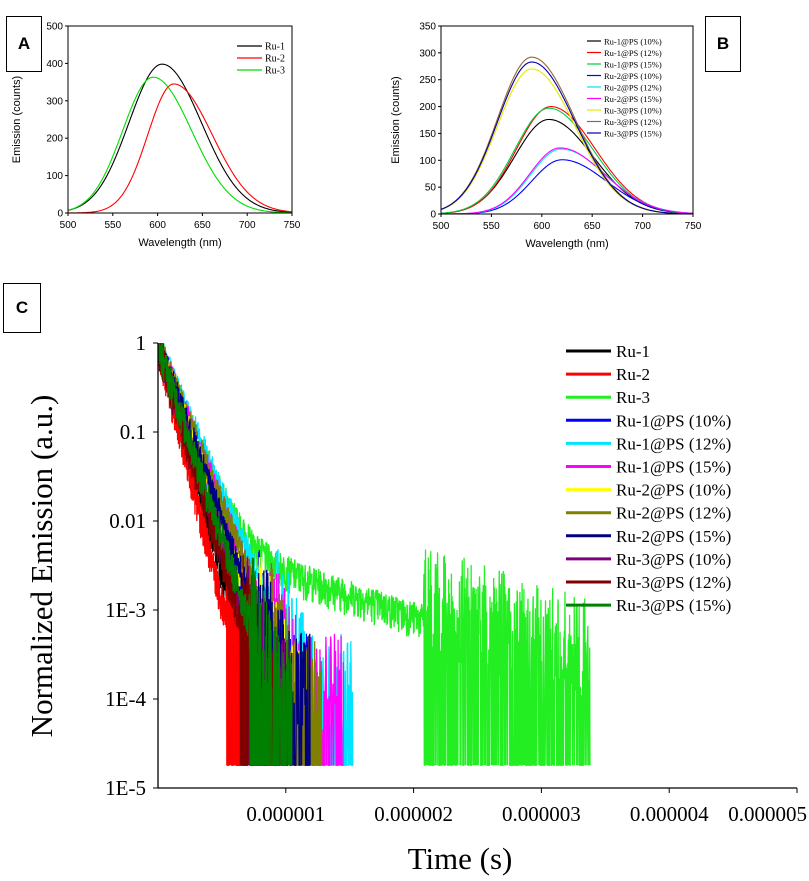 This screenshot has height=881, width=809. I want to click on x-tick-label: 0.000001, so click(285, 814).